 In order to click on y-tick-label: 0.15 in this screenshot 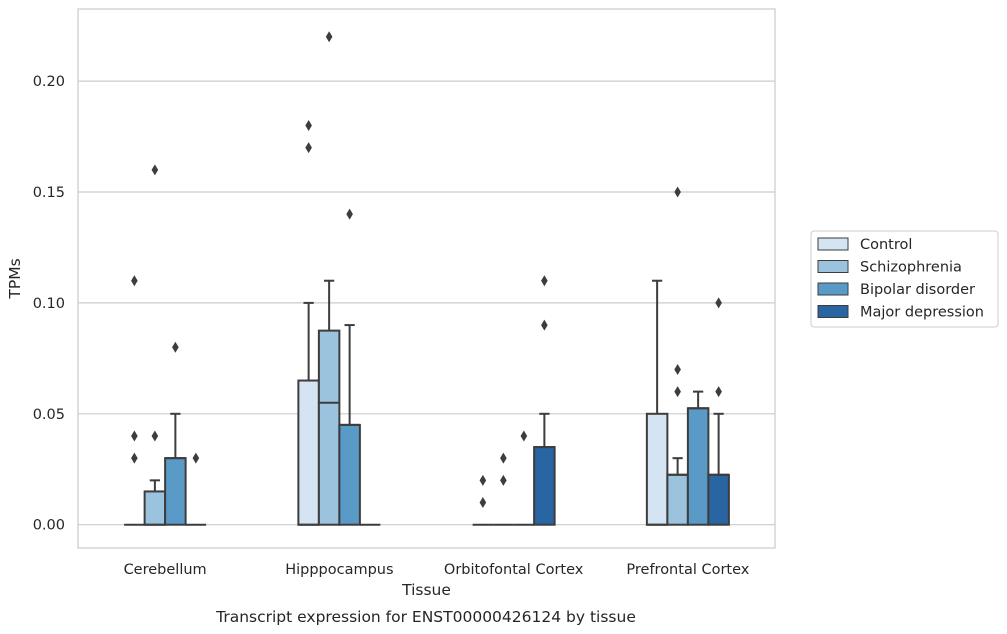, I will do `click(49, 193)`.